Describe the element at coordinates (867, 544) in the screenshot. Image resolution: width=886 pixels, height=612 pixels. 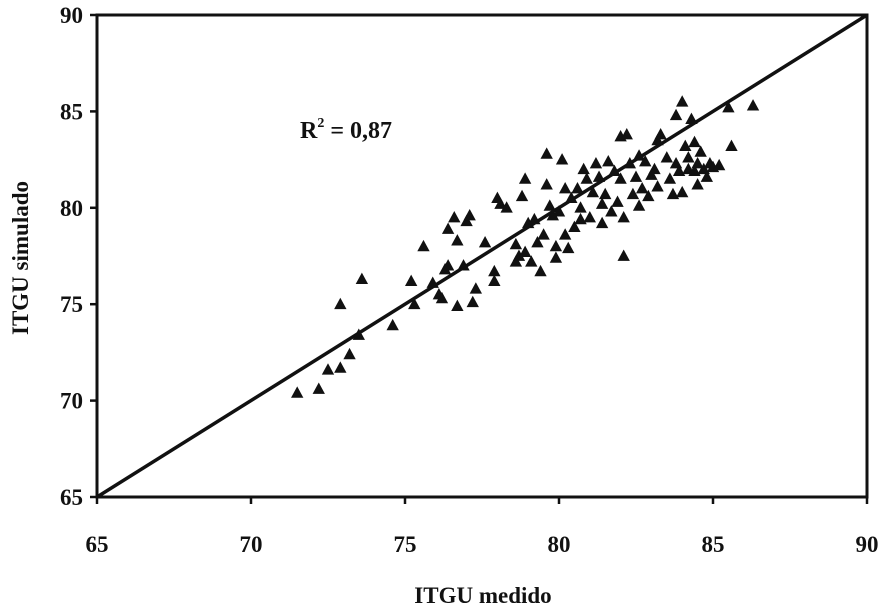
I see `x-tick-label: 90` at that location.